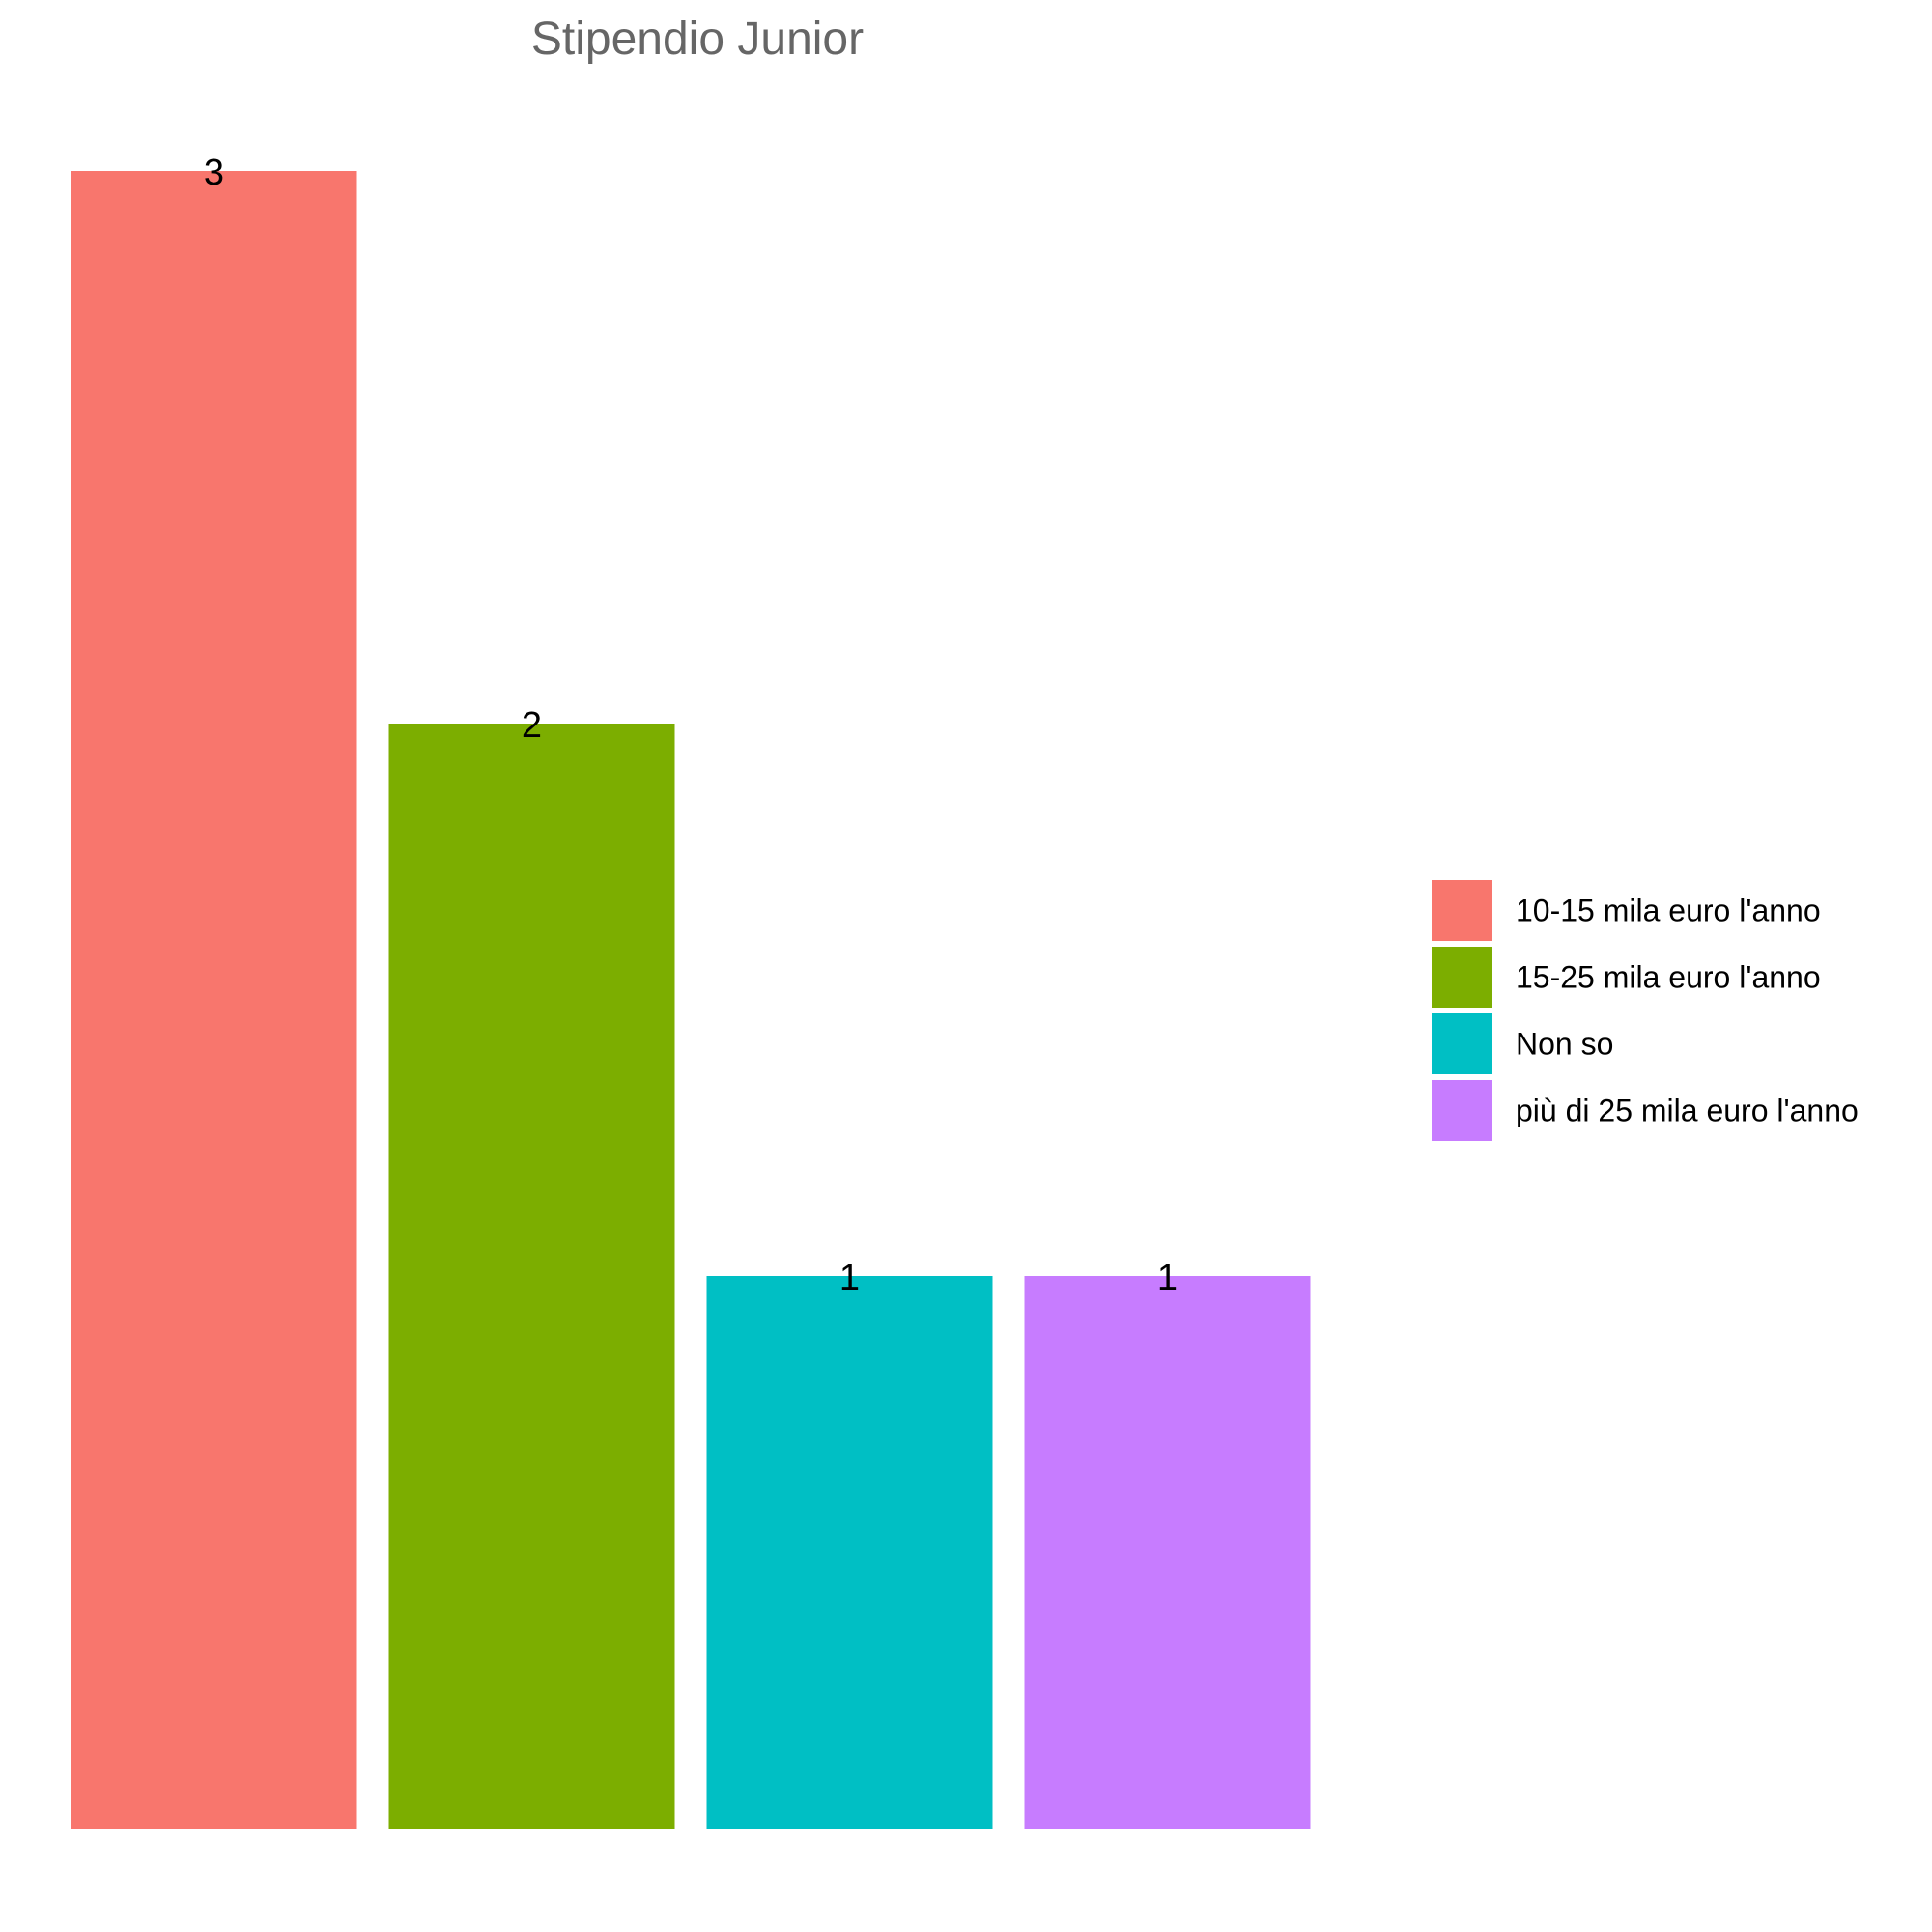 The width and height of the screenshot is (1932, 1932). I want to click on legend-label-3: Non so, so click(1564, 1044).